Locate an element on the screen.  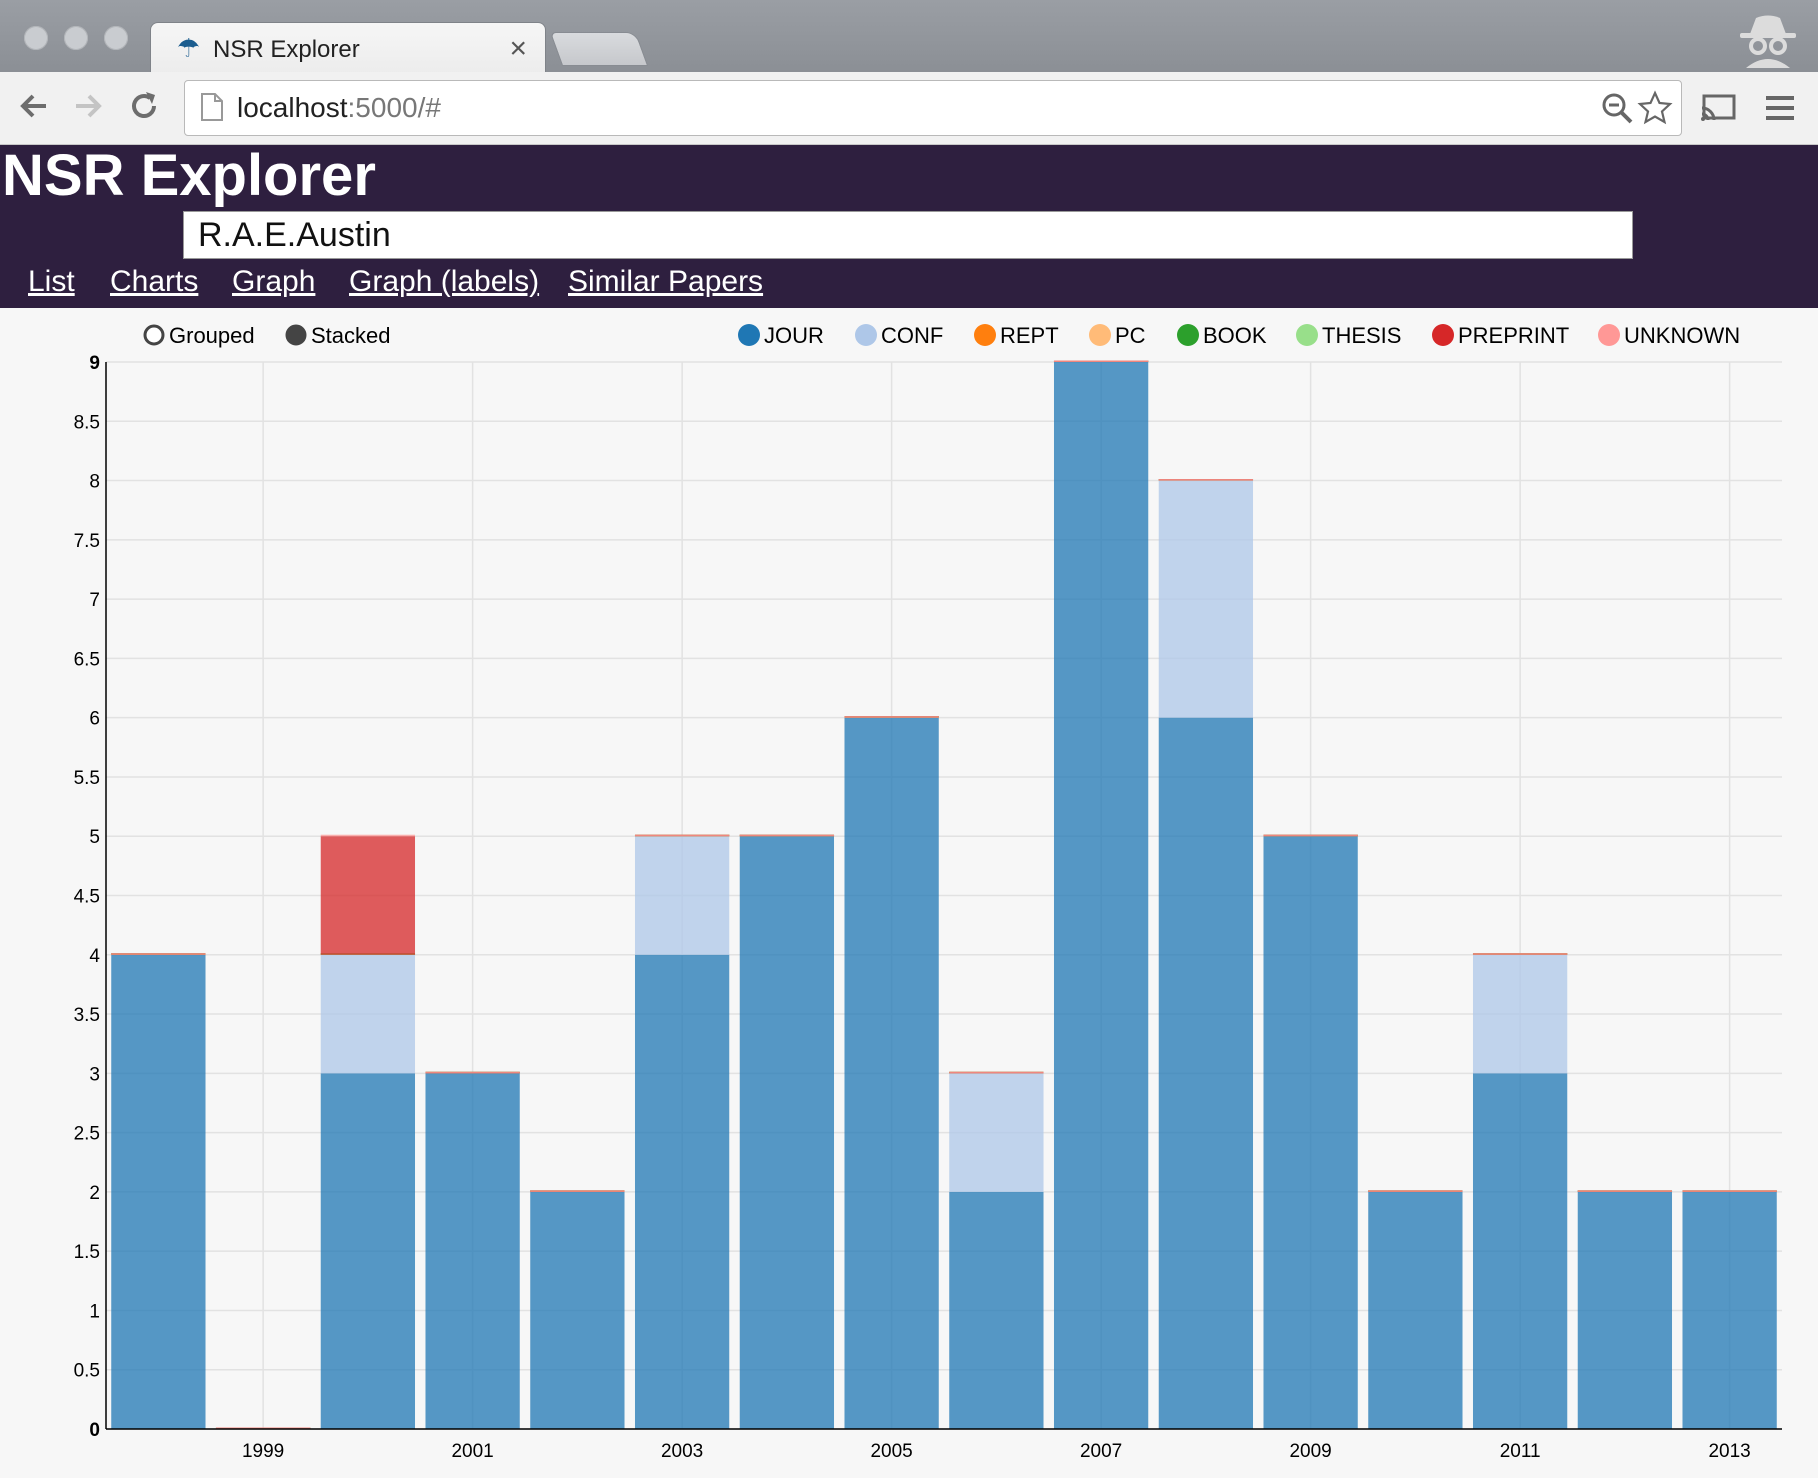
browser-tab: ☂ NSR Explorer × is located at coordinates (348, 48).